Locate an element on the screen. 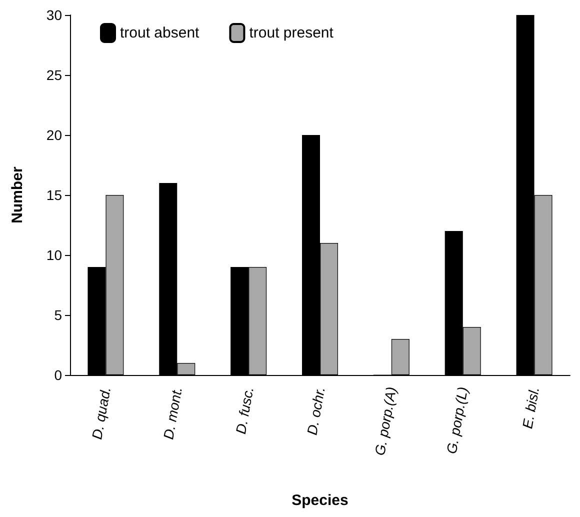 The height and width of the screenshot is (517, 580). y-tick-label: 20 is located at coordinates (54, 135).